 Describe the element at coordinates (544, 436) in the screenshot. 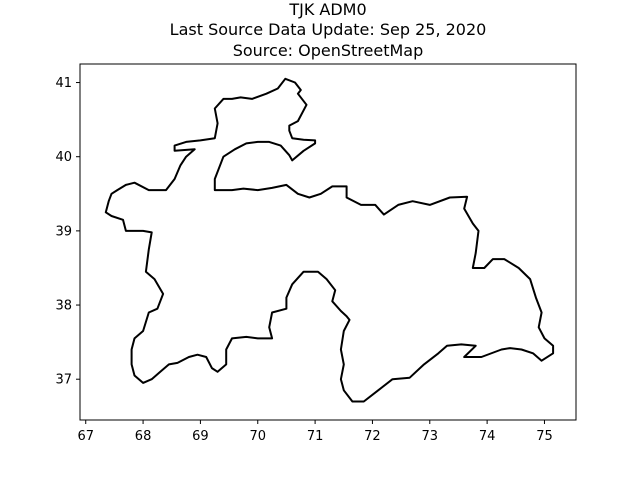

I see `x-tick-label: 75` at that location.